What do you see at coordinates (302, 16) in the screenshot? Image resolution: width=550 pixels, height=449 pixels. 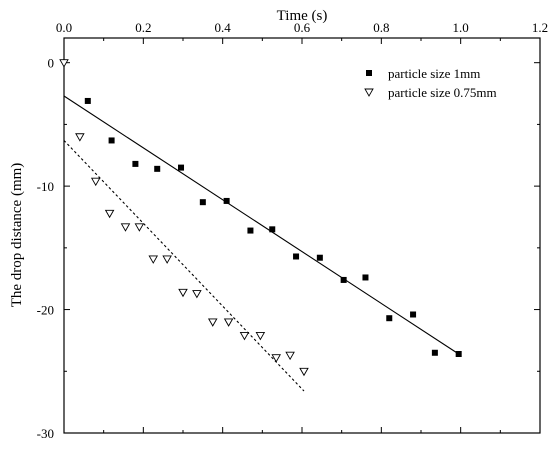 I see `x-axis-title: Time (s)` at bounding box center [302, 16].